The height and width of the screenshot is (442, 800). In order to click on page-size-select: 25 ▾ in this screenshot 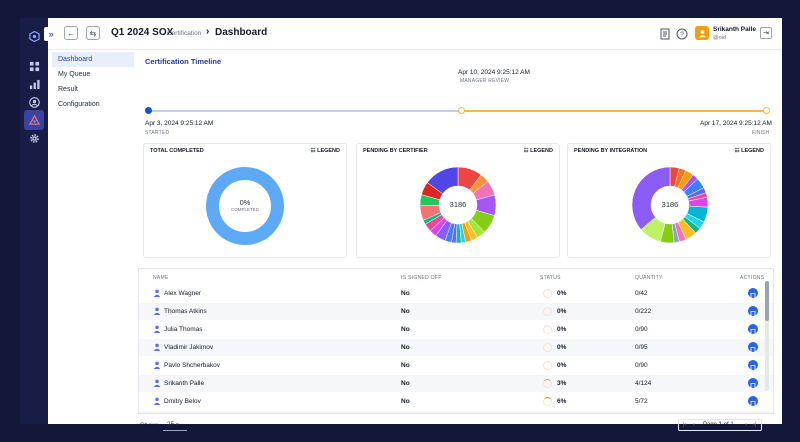, I will do `click(175, 425)`.